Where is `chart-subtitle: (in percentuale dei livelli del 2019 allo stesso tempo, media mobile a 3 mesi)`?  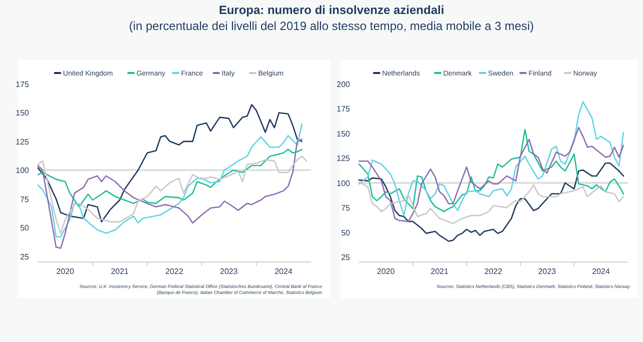
chart-subtitle: (in percentuale dei livelli del 2019 allo stesso tempo, media mobile a 3 mesi) is located at coordinates (331, 26).